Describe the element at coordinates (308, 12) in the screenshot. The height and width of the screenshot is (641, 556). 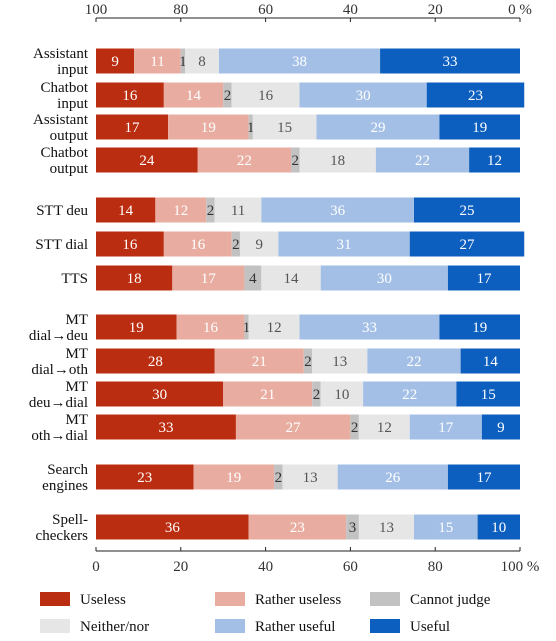
I see `top-axis: 100 80 60 40 20 0 %` at that location.